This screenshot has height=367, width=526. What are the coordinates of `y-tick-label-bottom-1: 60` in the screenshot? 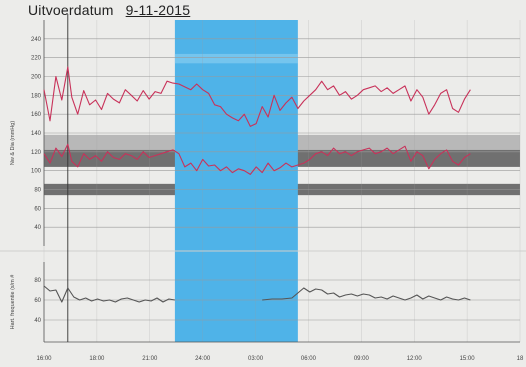 It's located at (37, 301).